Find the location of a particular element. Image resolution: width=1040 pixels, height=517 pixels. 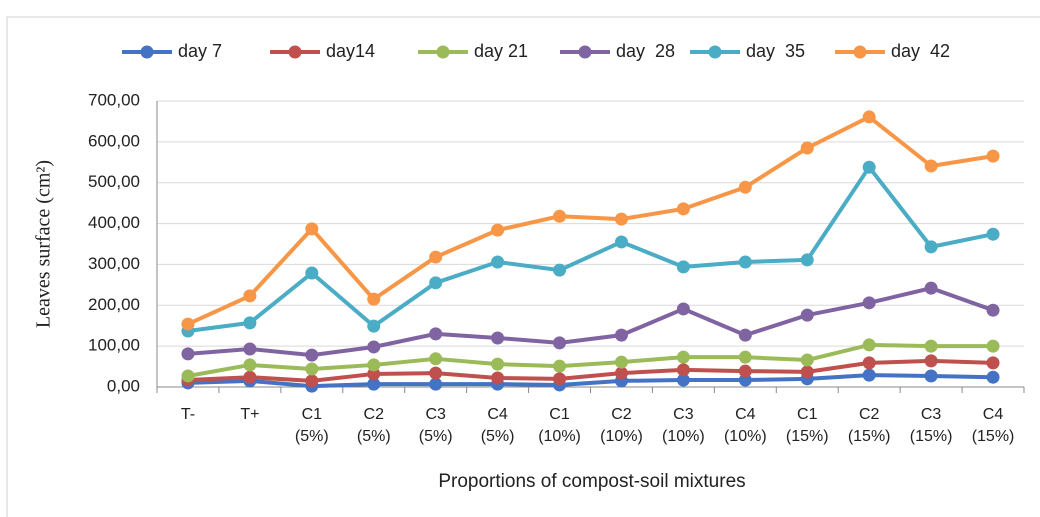

legend-label: day 21 is located at coordinates (501, 51).